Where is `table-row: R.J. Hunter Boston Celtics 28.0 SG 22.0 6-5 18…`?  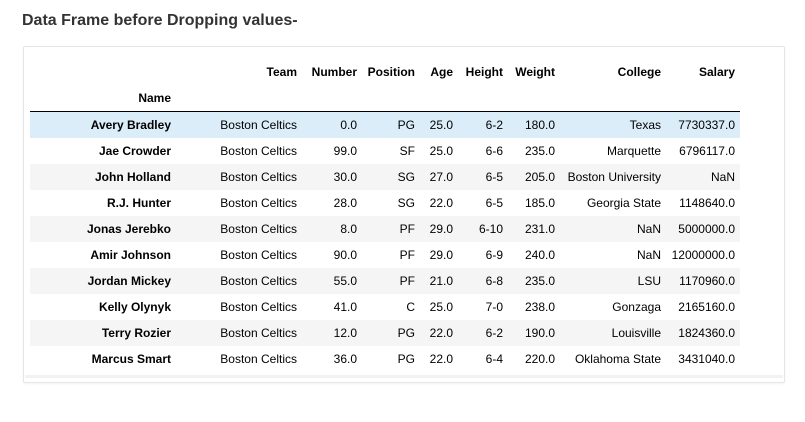 table-row: R.J. Hunter Boston Celtics 28.0 SG 22.0 6-5 18… is located at coordinates (385, 203).